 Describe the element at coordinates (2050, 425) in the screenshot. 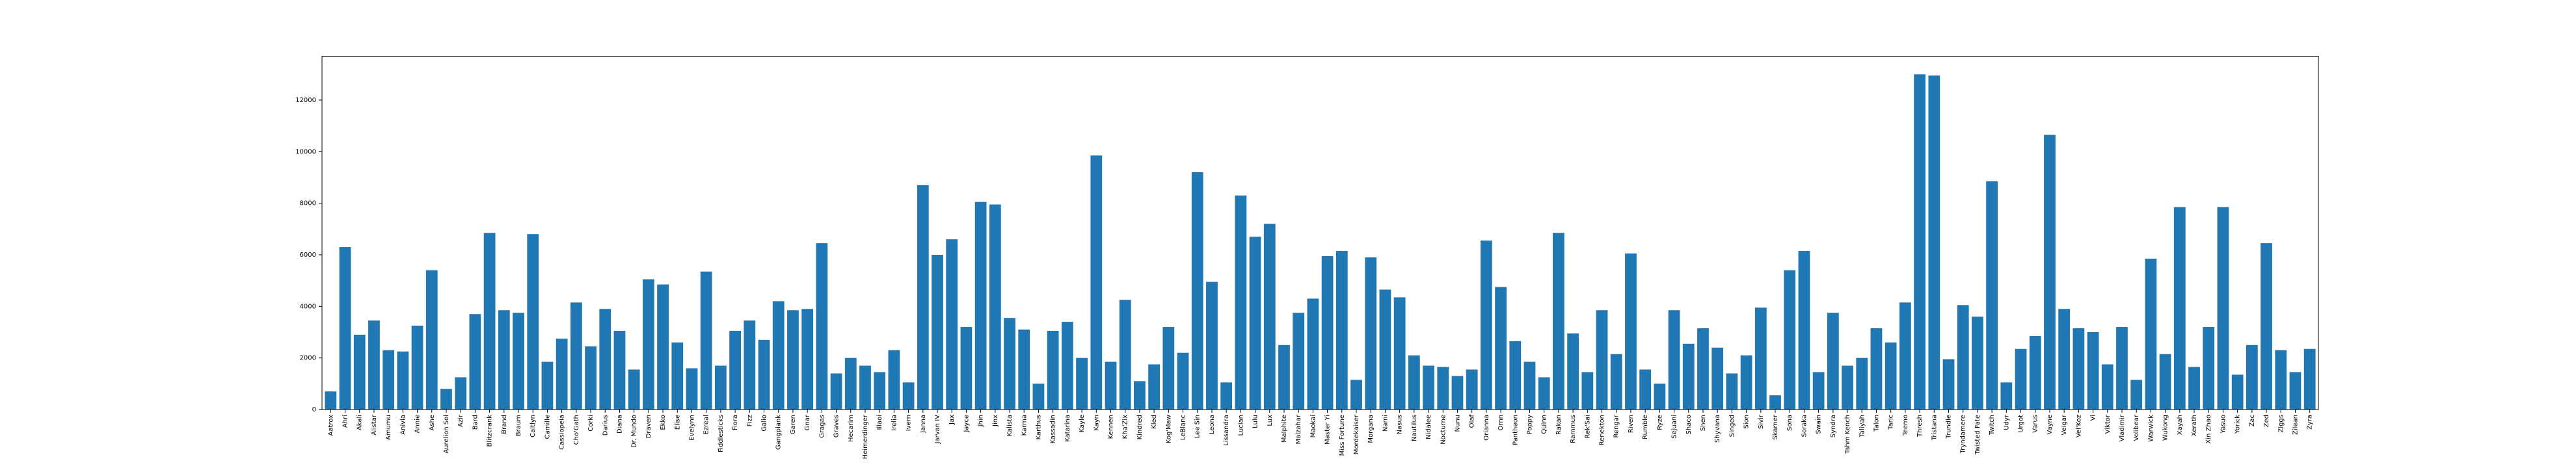

I see `x-tick-label: Vayne` at that location.